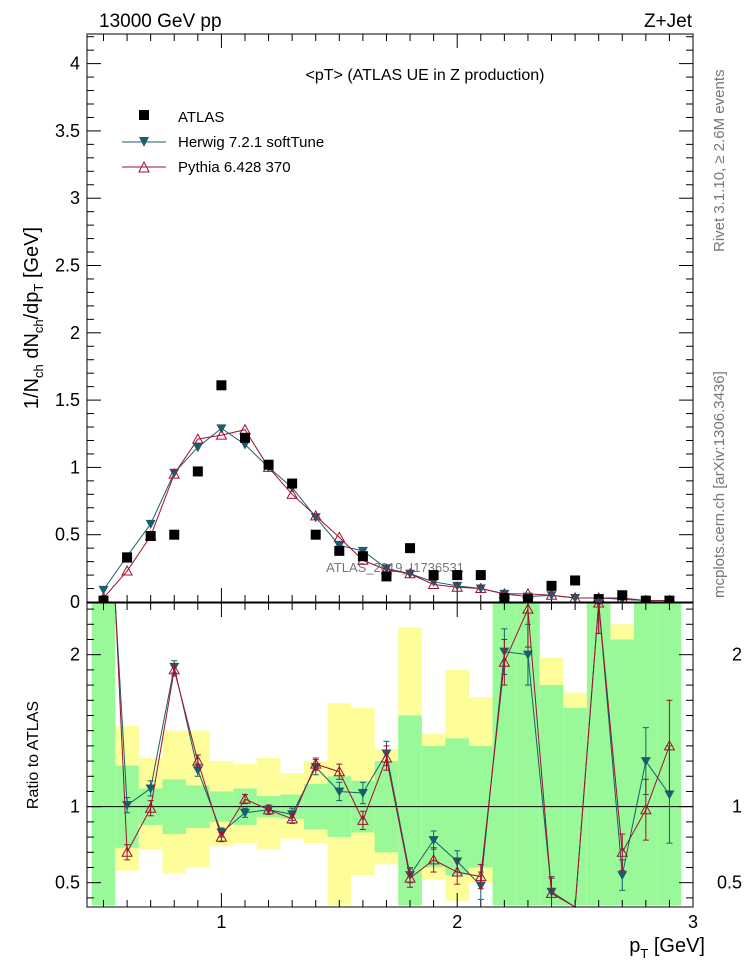 Image resolution: width=746 pixels, height=972 pixels. What do you see at coordinates (201, 117) in the screenshot?
I see `legend-atlas-label: ATLAS` at bounding box center [201, 117].